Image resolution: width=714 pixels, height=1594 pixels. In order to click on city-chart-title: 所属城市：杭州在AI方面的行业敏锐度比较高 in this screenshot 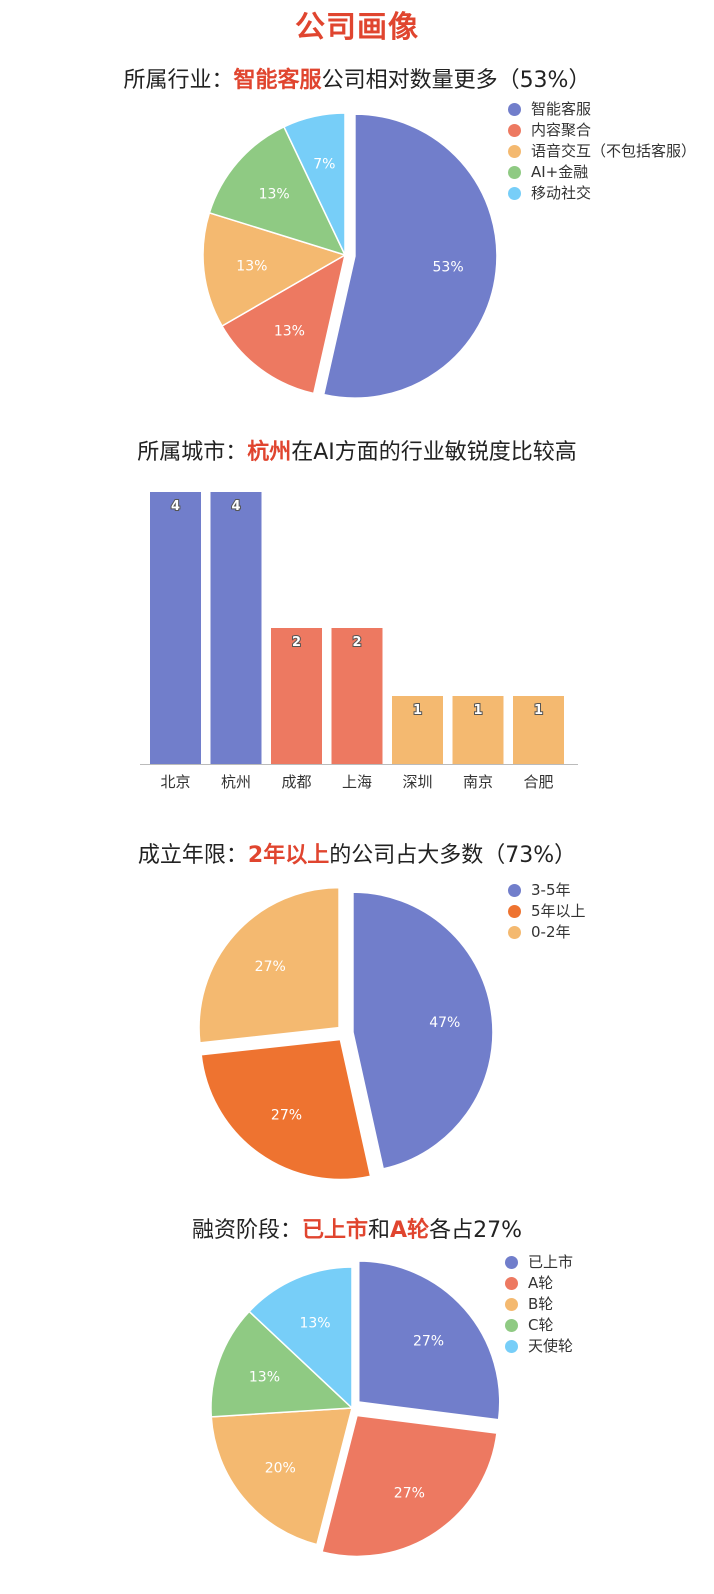, I will do `click(357, 450)`.